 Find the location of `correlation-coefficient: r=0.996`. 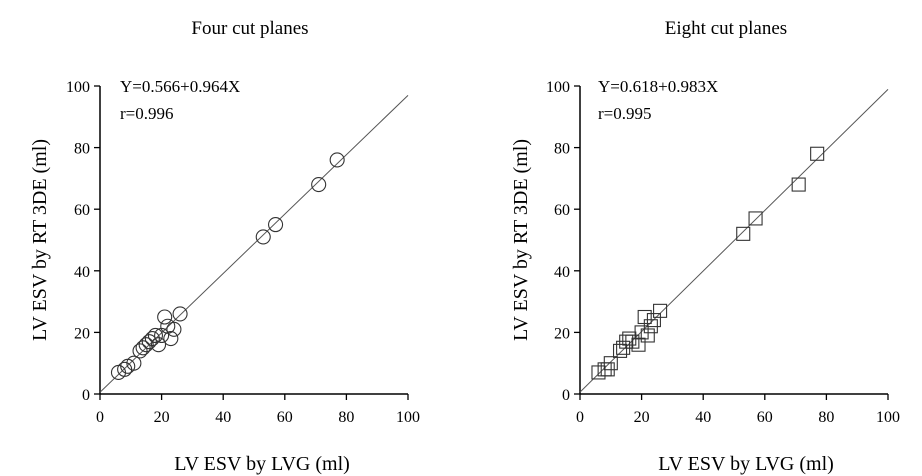

correlation-coefficient: r=0.996 is located at coordinates (147, 113).